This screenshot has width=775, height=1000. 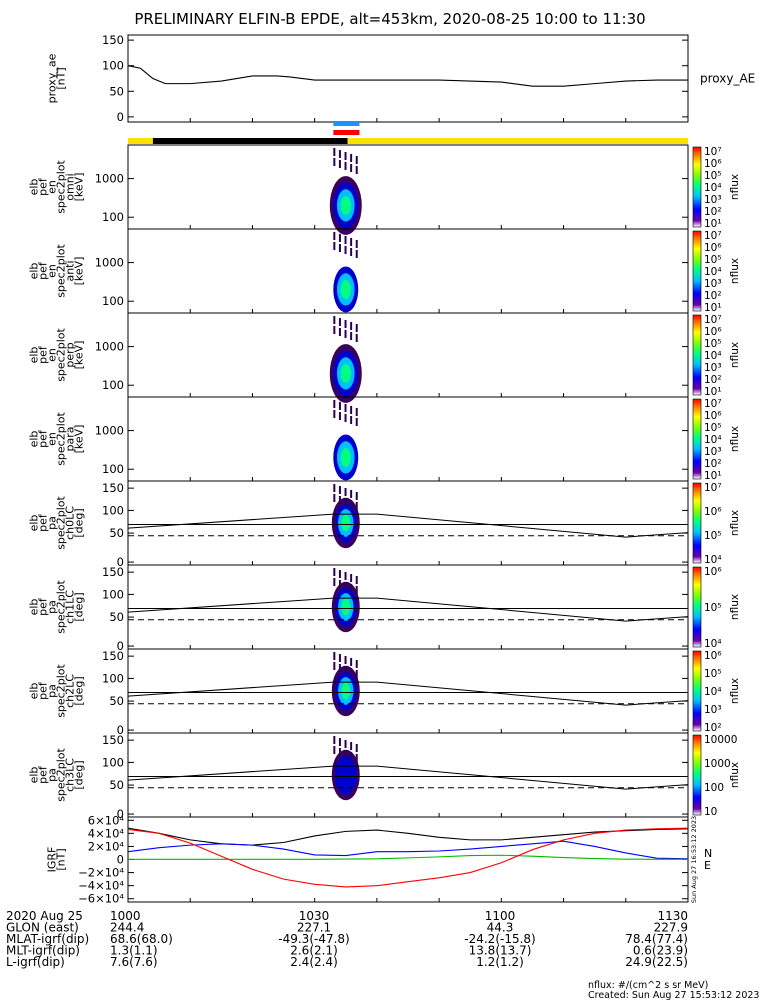 I want to click on ytick-label: 0, so click(x=120, y=814).